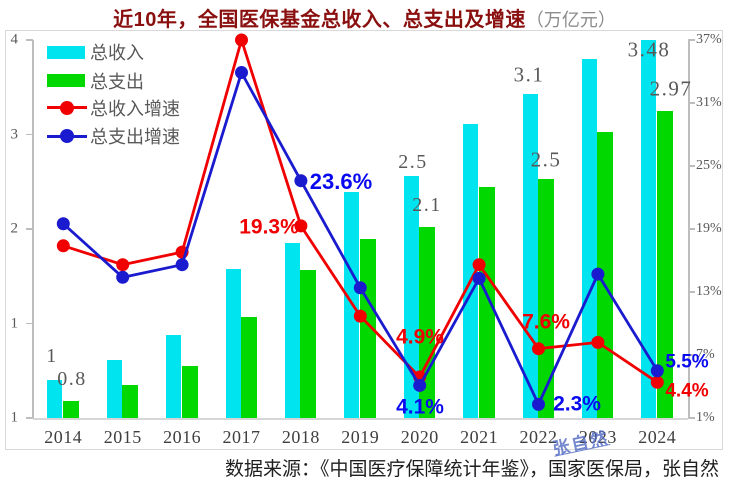  I want to click on bar-income-2018, so click(292, 330).